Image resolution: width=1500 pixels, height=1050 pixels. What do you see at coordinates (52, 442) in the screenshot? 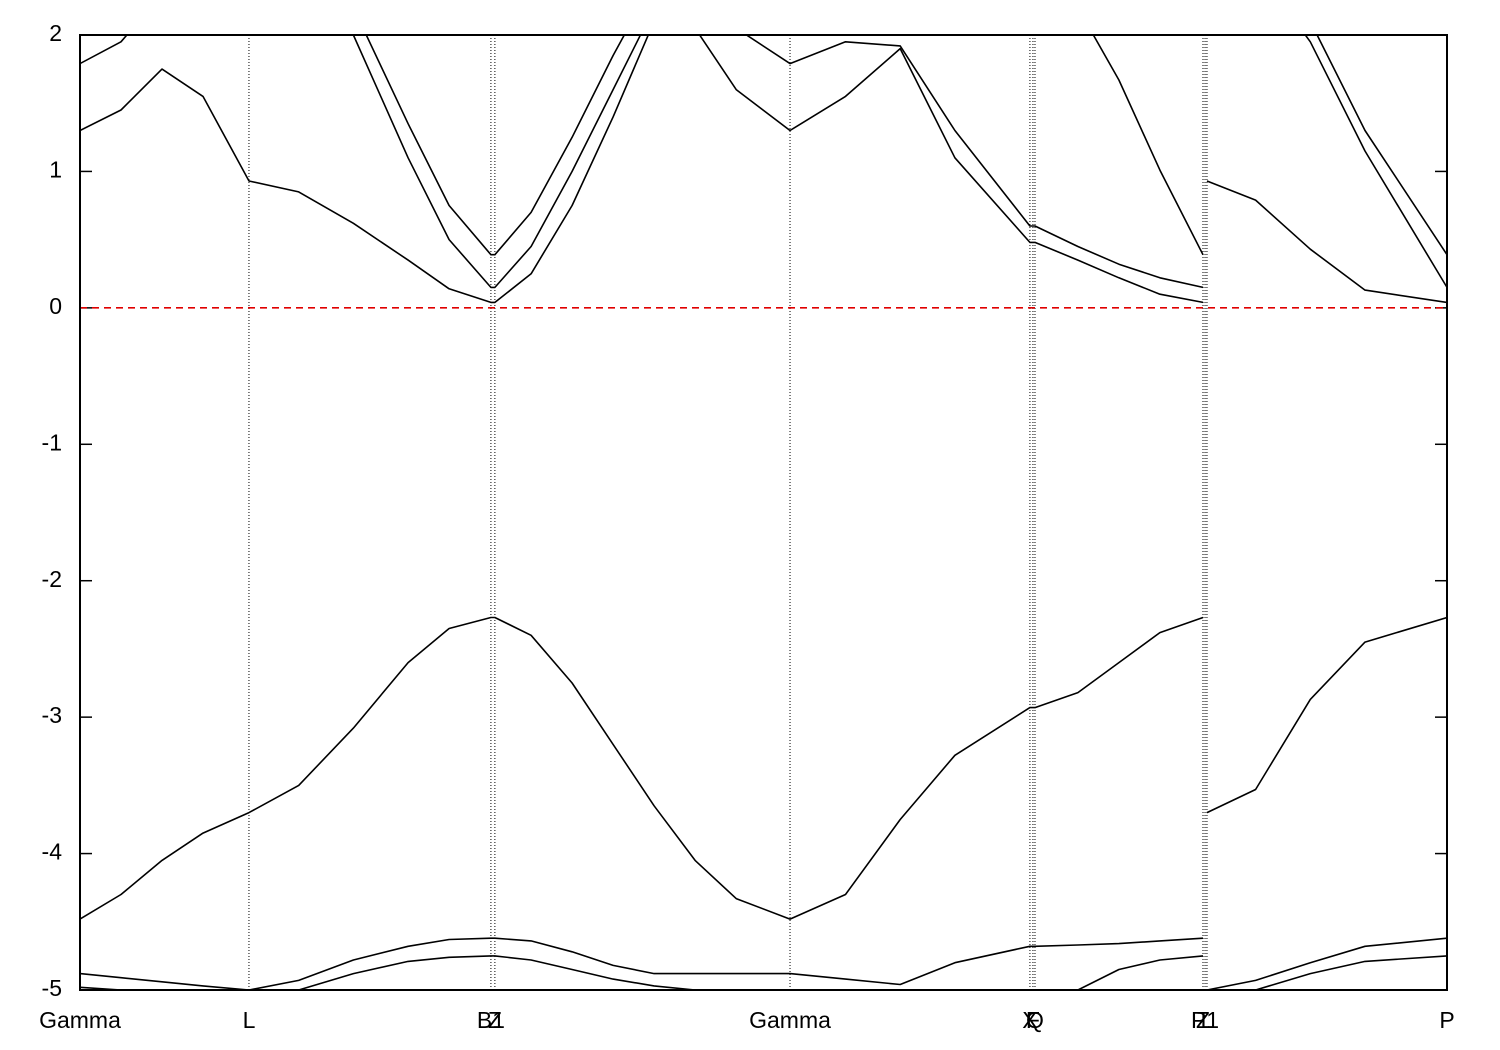
I see `y-tick-label: -1` at bounding box center [52, 442].